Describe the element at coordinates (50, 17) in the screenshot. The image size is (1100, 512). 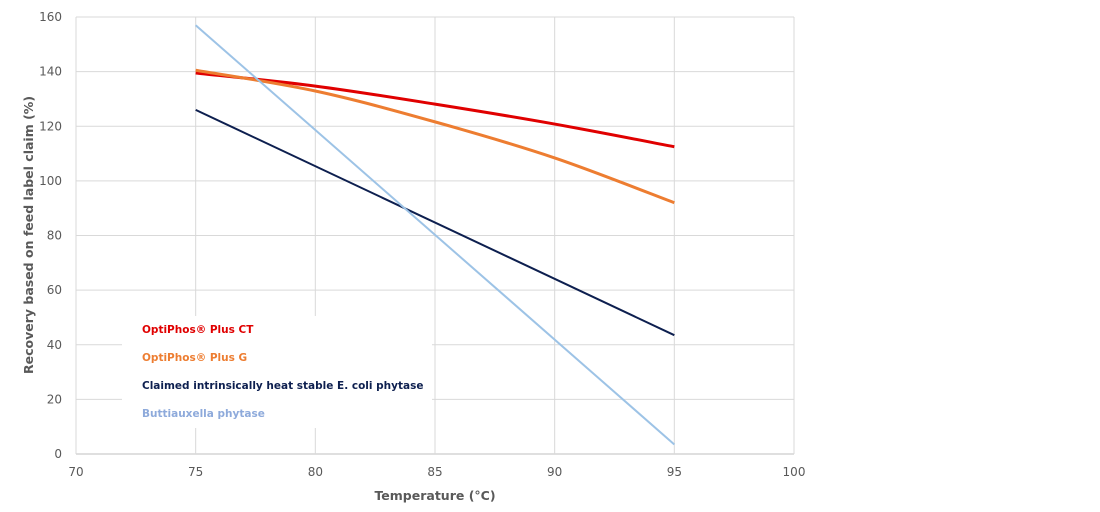
I see `y-tick-label: 160` at that location.